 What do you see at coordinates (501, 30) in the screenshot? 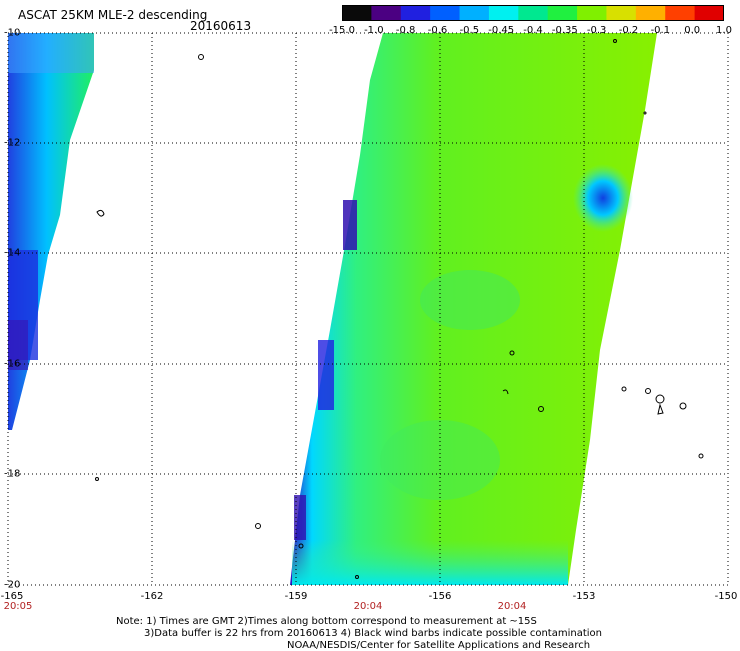
I see `colorbar-tick-label: -0.45` at bounding box center [501, 30].